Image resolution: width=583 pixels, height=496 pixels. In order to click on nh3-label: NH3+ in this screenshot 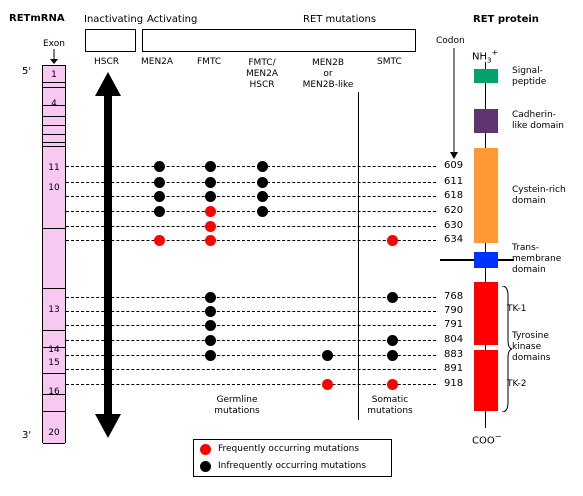, I will do `click(485, 56)`.